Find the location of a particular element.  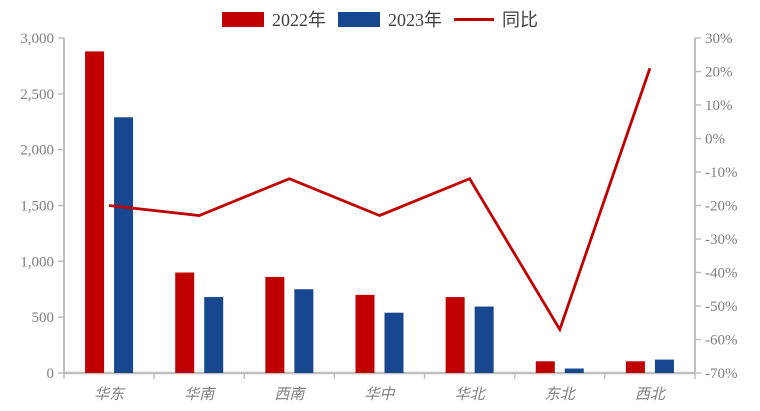

legend-item-2023: 2023年 is located at coordinates (390, 19).